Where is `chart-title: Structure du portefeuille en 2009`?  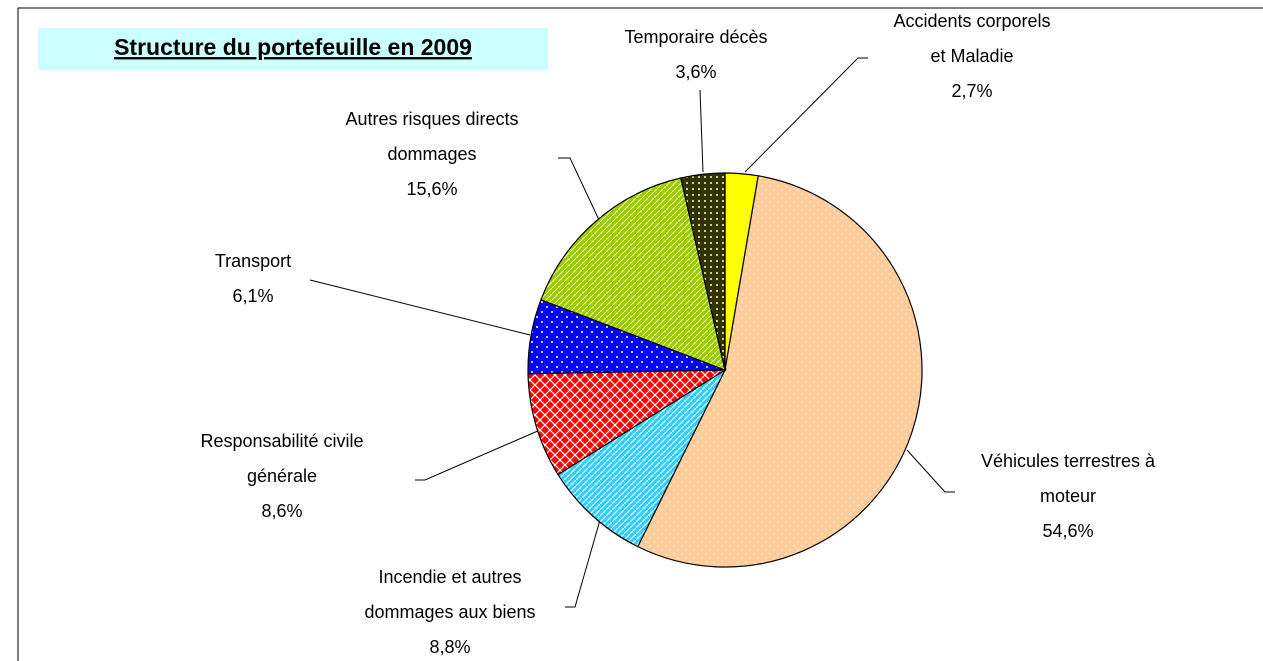 chart-title: Structure du portefeuille en 2009 is located at coordinates (293, 47).